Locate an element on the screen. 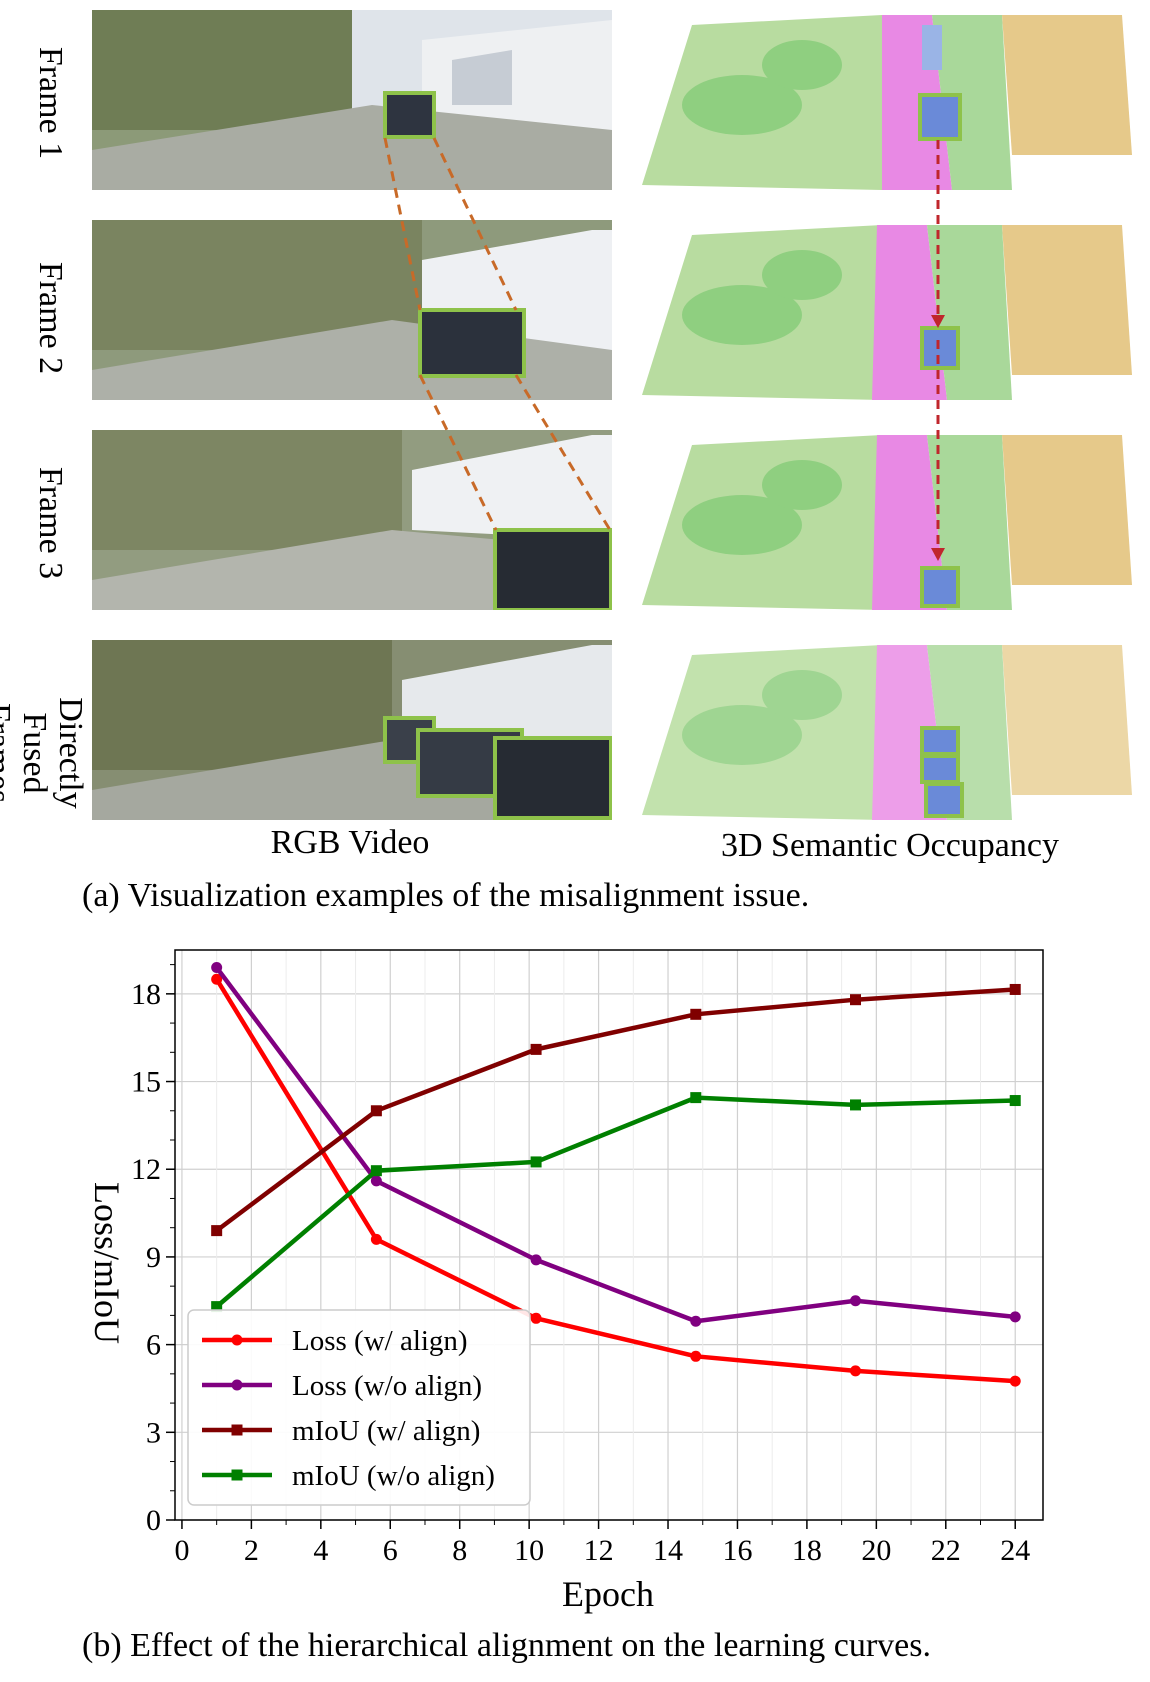 This screenshot has height=1682, width=1150. column-heading-occupancy: 3D Semantic Occupancy is located at coordinates (890, 845).